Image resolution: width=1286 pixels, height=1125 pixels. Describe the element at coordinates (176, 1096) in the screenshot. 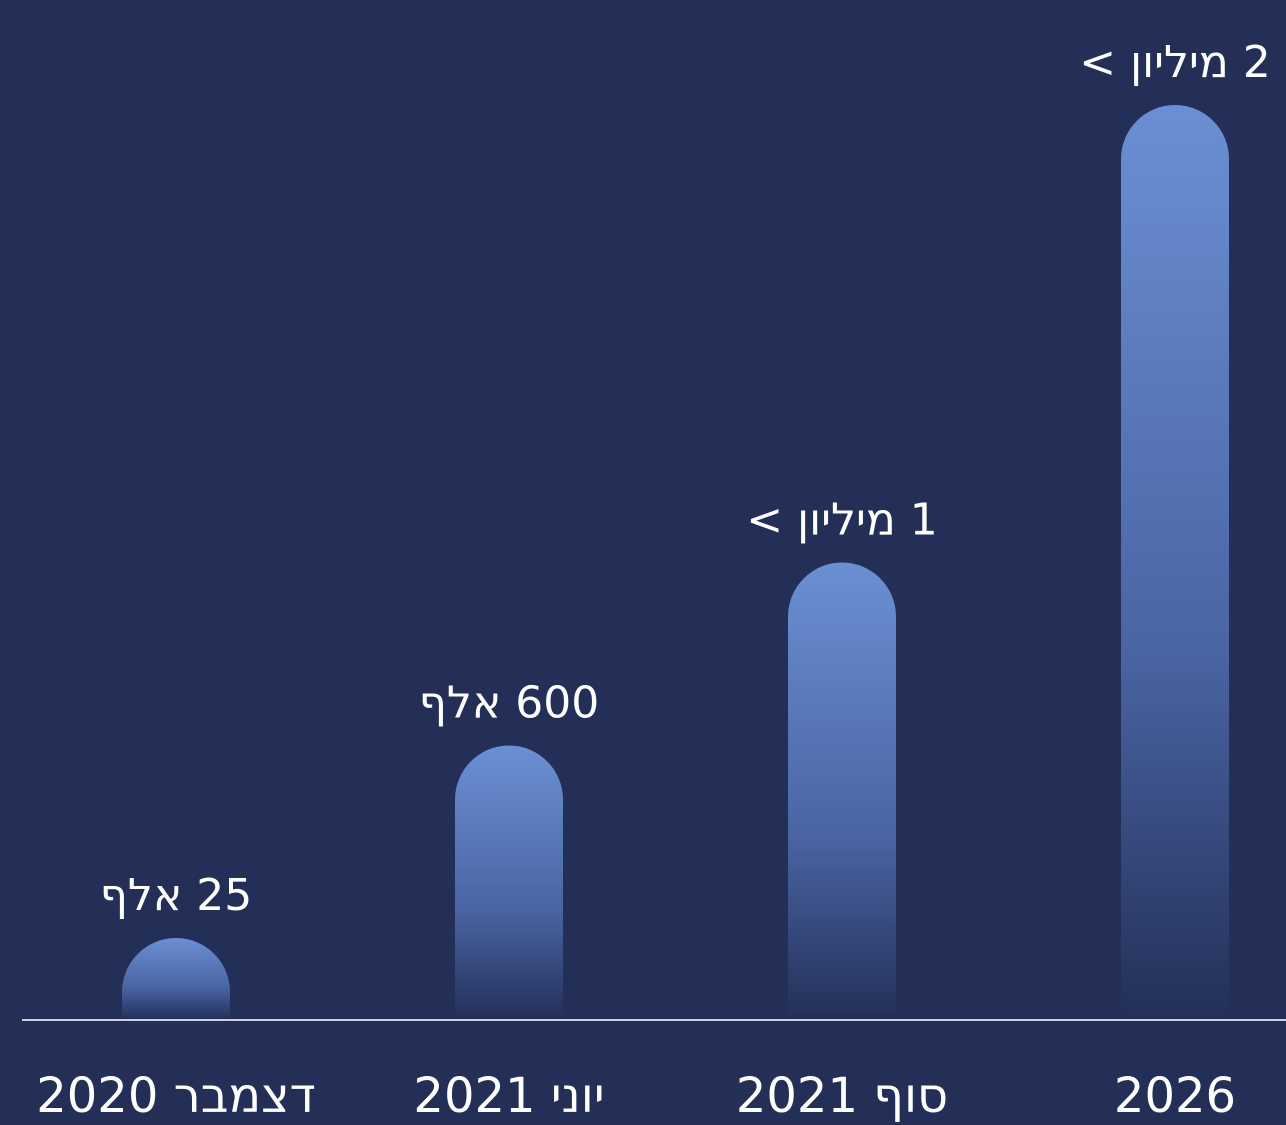

I see `category-label-0: דצמבר 2020` at that location.